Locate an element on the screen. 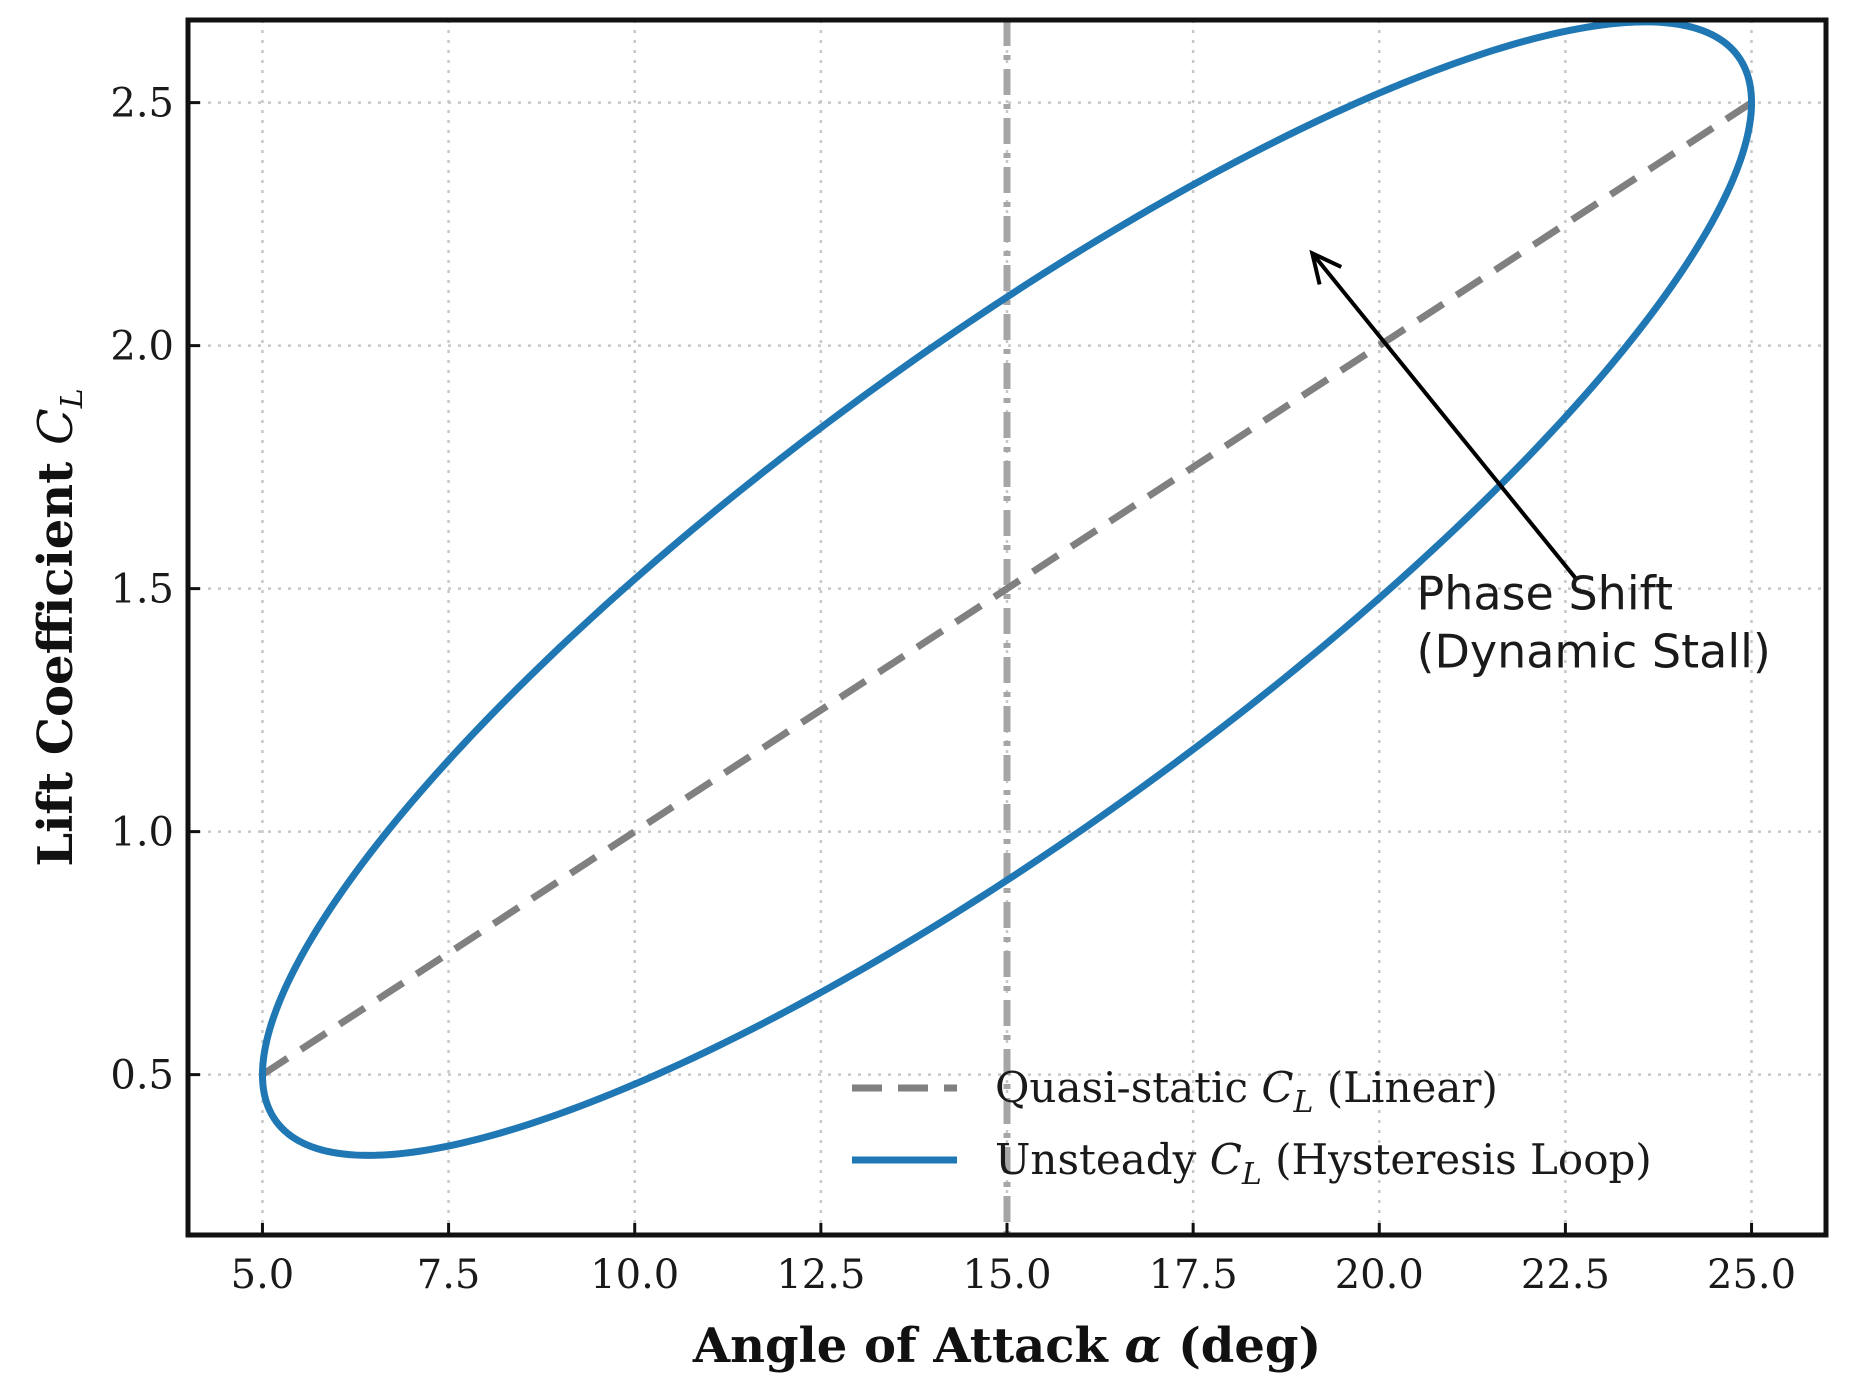 The image size is (1854, 1390). legend-label-quasi-static: Quasi-static CL (Linear) is located at coordinates (1246, 1091).